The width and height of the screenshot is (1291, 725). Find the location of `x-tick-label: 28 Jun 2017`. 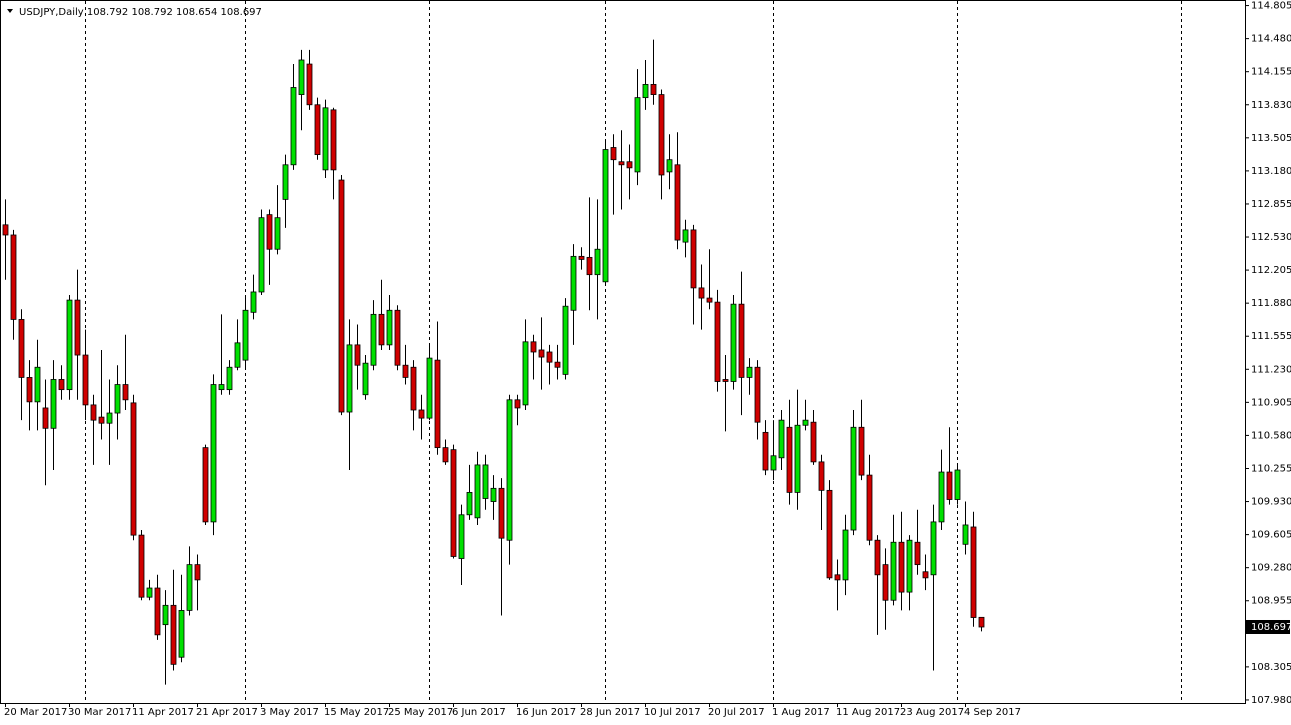

x-tick-label: 28 Jun 2017 is located at coordinates (610, 712).